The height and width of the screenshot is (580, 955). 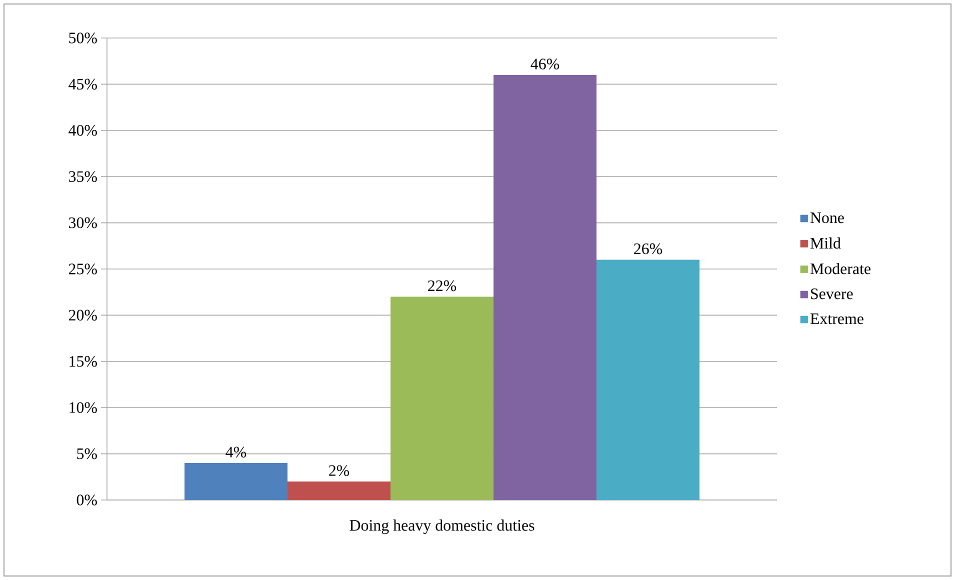 I want to click on x-tick-label: Doing heavy domestic duties, so click(x=442, y=527).